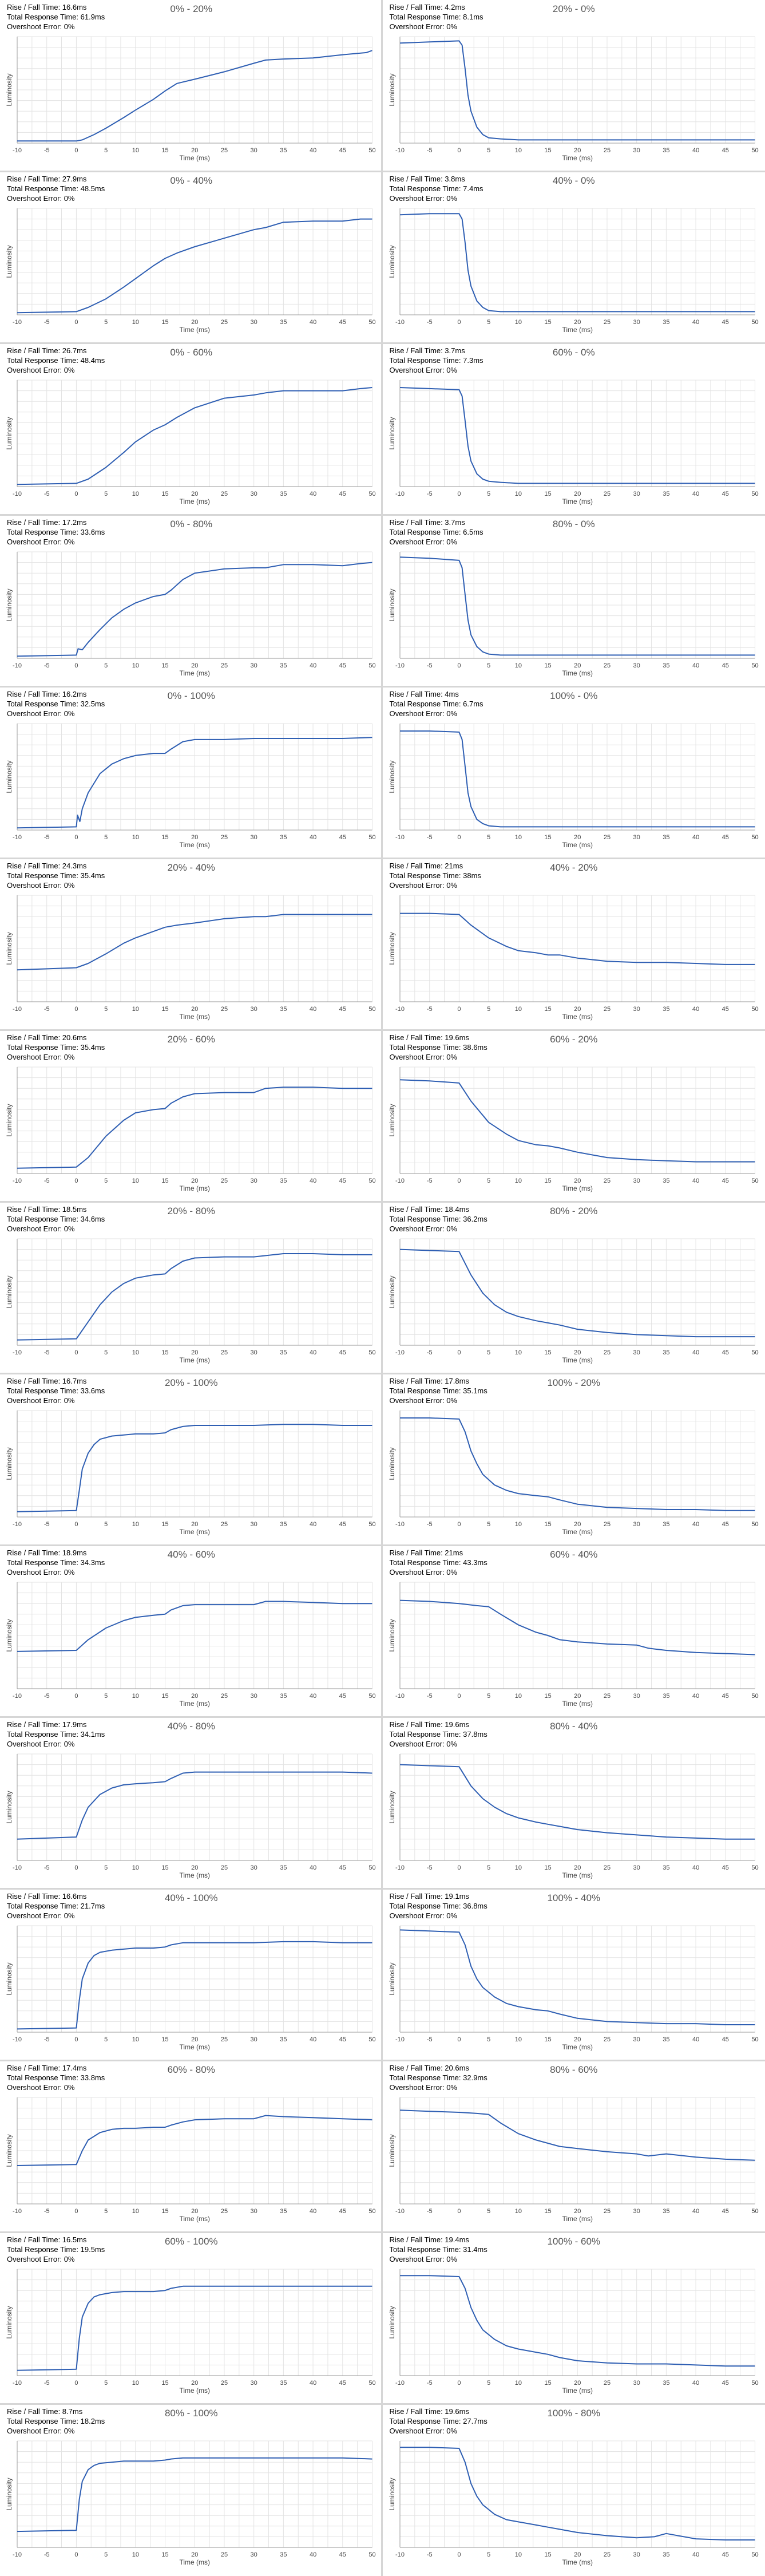  I want to click on total-response-time: Total Response Time: 33.8ms, so click(56, 2077).